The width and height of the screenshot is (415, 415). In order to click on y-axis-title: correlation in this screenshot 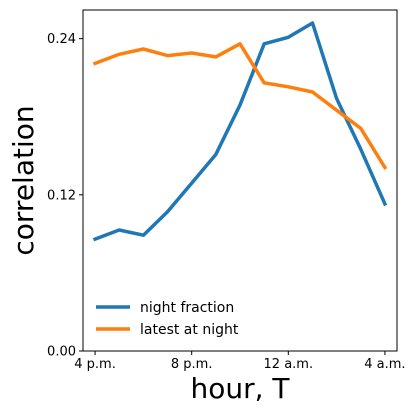, I will do `click(23, 180)`.